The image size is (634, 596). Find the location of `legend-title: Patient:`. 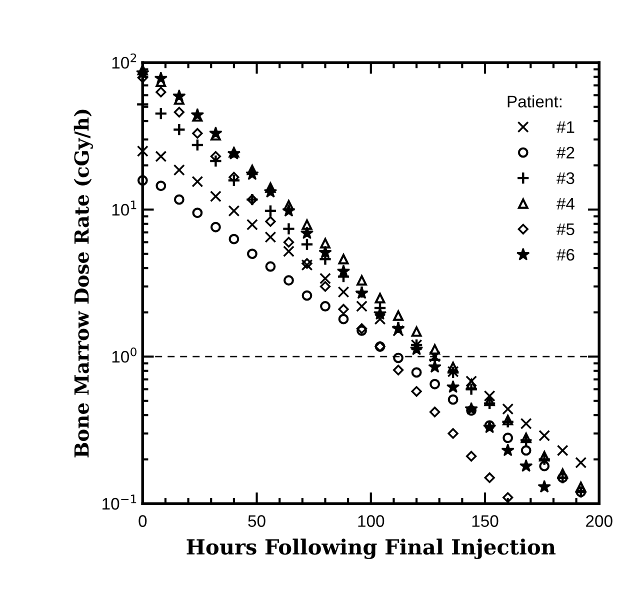

legend-title: Patient: is located at coordinates (535, 101).